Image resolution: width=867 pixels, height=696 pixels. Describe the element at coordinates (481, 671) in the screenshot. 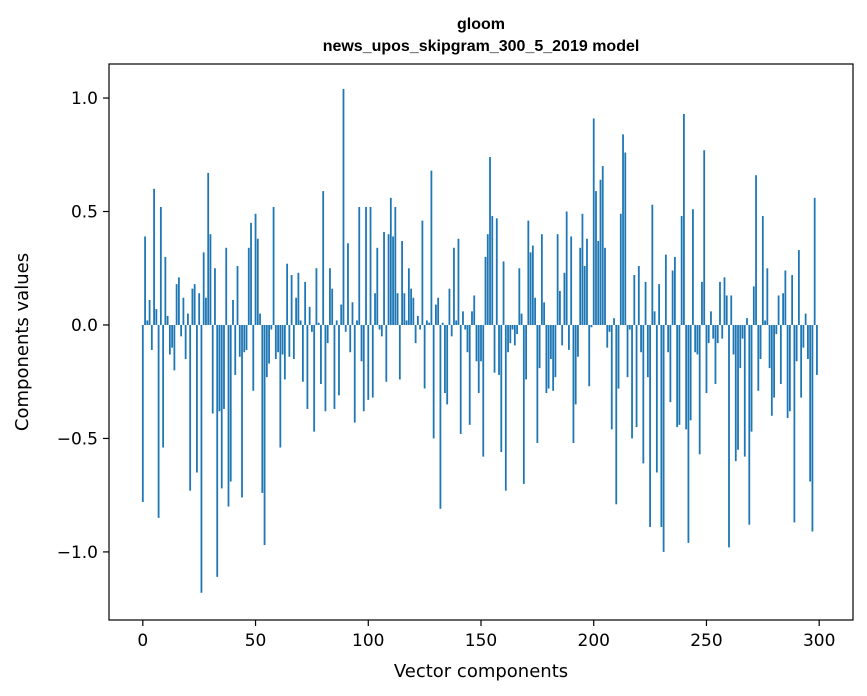

I see `x-axis-label: Vector components` at that location.